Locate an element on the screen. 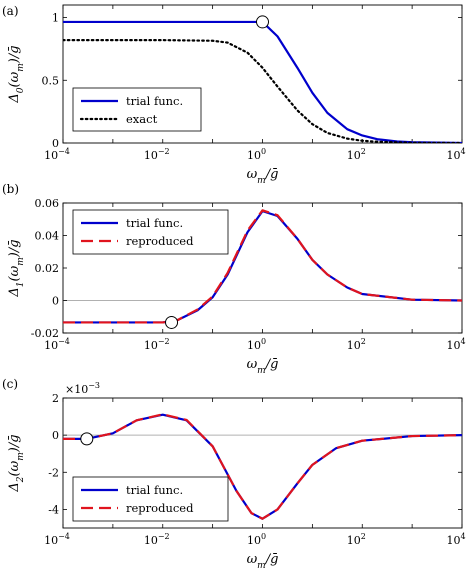  legend: trial func. exact is located at coordinates (137, 109).